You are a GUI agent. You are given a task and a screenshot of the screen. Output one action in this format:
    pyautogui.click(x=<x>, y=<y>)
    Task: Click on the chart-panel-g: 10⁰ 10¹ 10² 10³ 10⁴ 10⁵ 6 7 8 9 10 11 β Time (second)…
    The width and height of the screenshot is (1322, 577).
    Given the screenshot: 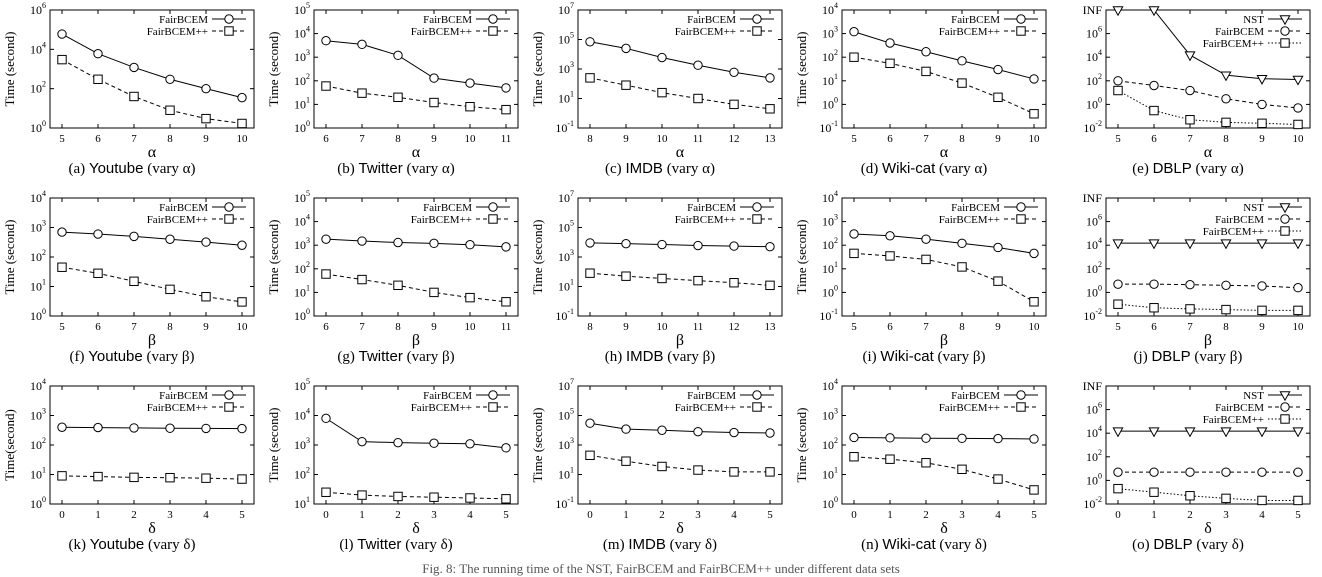 What is the action you would take?
    pyautogui.click(x=396, y=281)
    